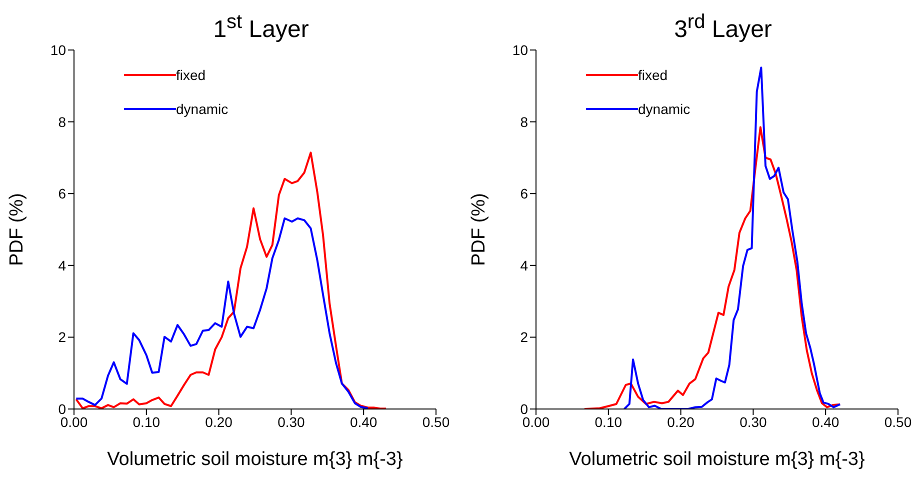 Image resolution: width=924 pixels, height=483 pixels. I want to click on chart-title: 1$^{st}$ Layer, so click(261, 27).